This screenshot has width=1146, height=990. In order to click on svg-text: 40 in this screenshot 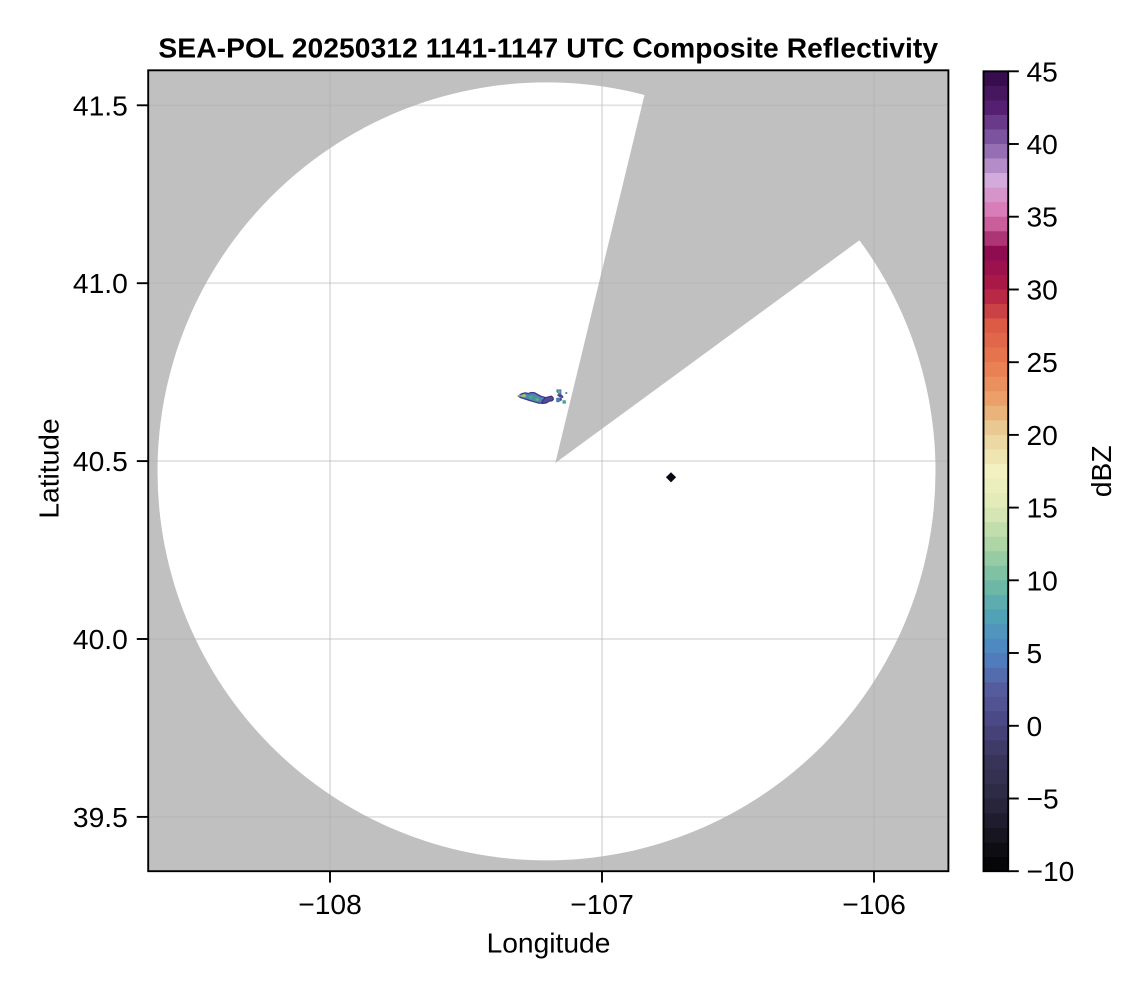, I will do `click(1042, 144)`.